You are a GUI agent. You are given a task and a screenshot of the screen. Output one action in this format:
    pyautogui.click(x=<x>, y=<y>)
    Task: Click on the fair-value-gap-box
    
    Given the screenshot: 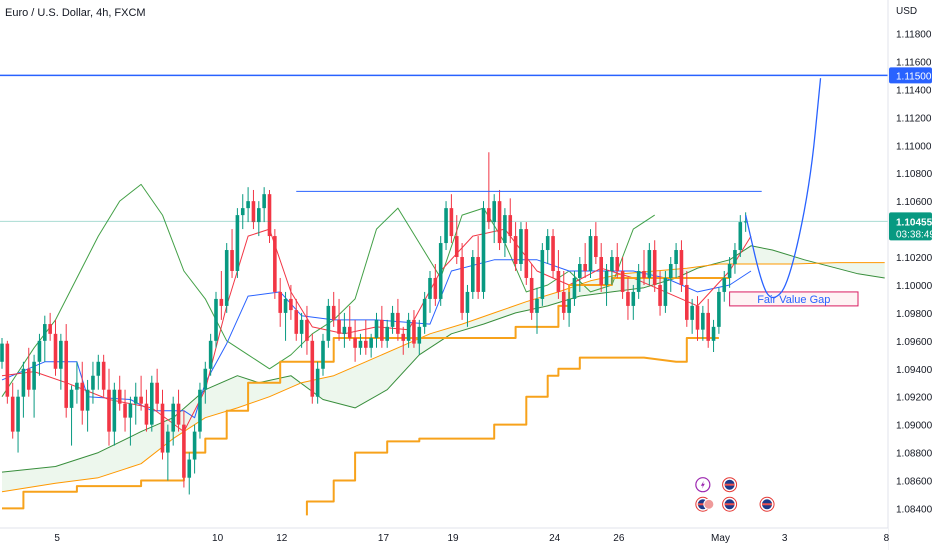 What is the action you would take?
    pyautogui.click(x=794, y=299)
    